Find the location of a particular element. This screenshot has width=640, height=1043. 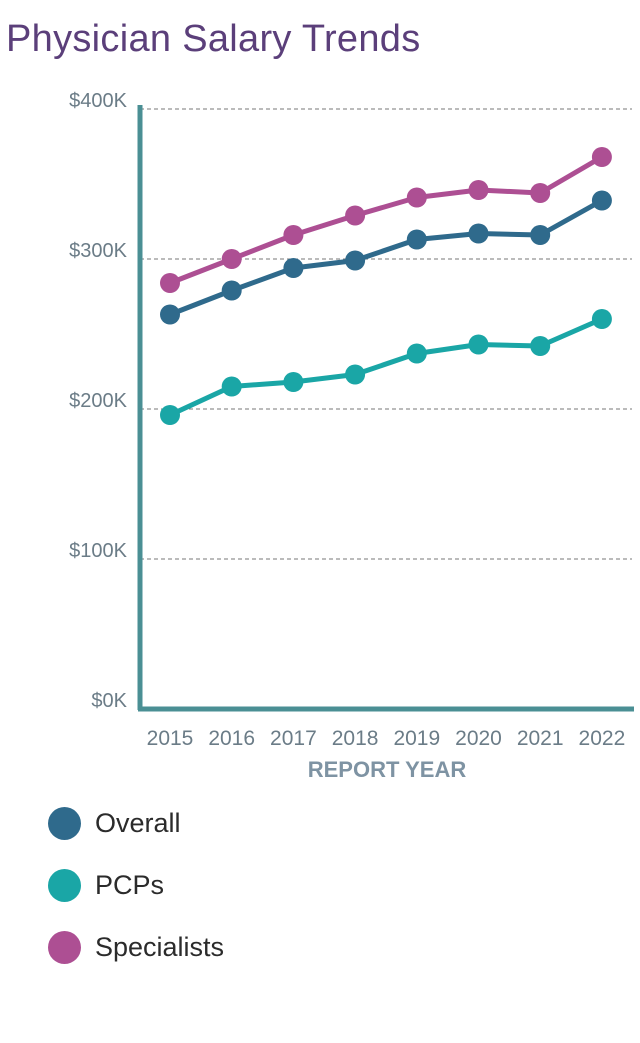

x-tick-label: 2020 is located at coordinates (478, 738).